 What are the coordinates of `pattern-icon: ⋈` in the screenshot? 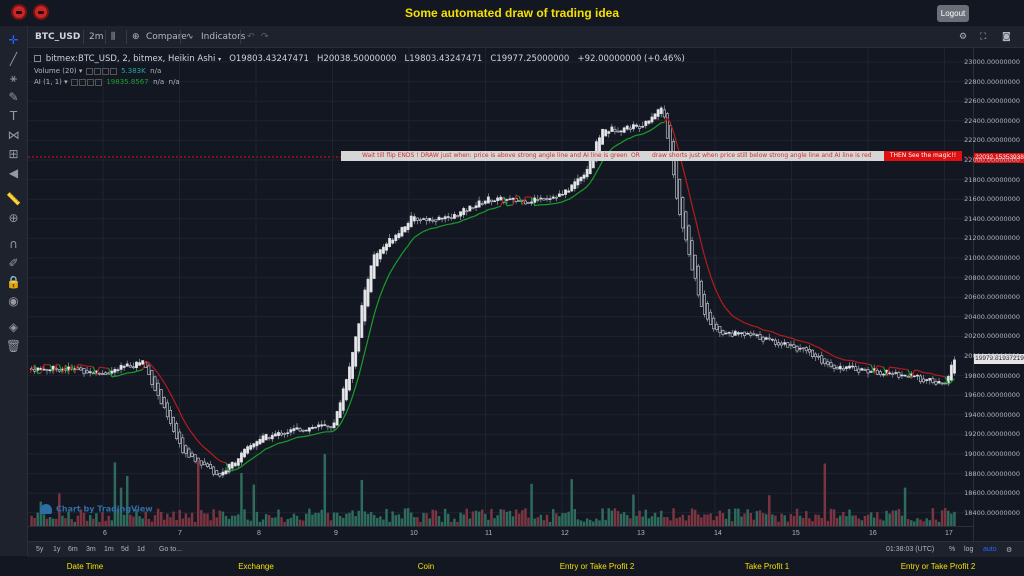 It's located at (13, 135).